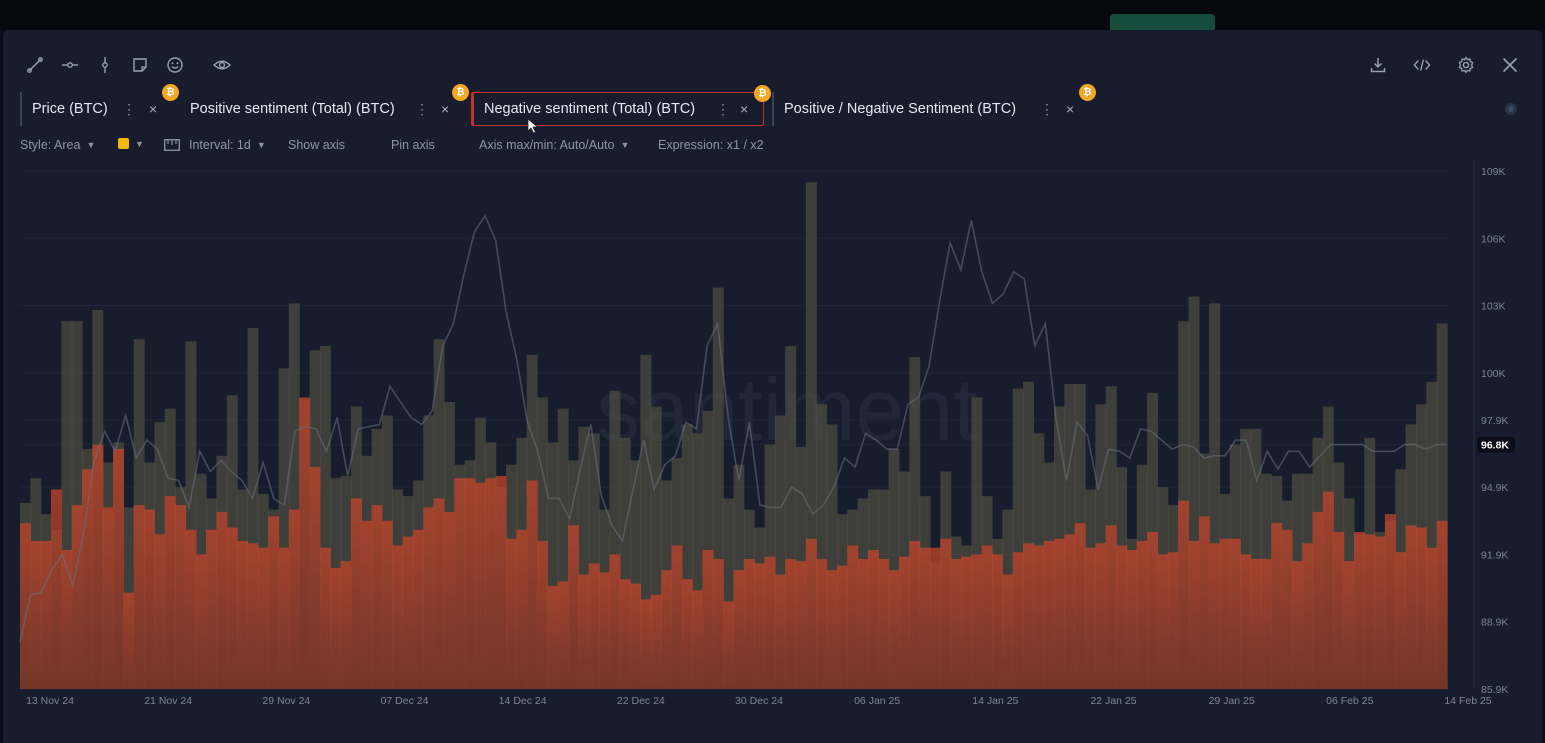 The height and width of the screenshot is (743, 1545). What do you see at coordinates (131, 143) in the screenshot?
I see `color-picker: ▼` at bounding box center [131, 143].